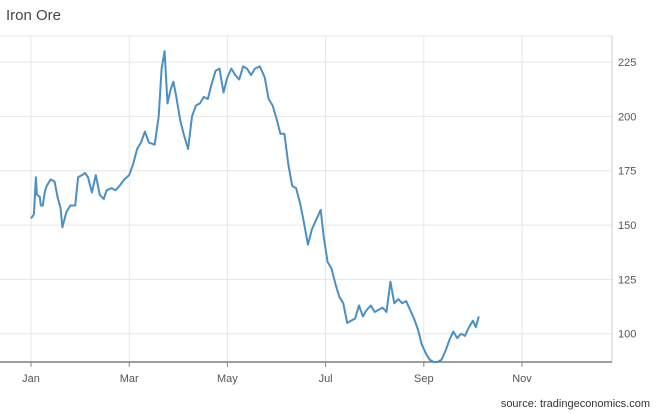 This screenshot has width=660, height=414. What do you see at coordinates (34, 15) in the screenshot?
I see `chart-title: Iron Ore` at bounding box center [34, 15].